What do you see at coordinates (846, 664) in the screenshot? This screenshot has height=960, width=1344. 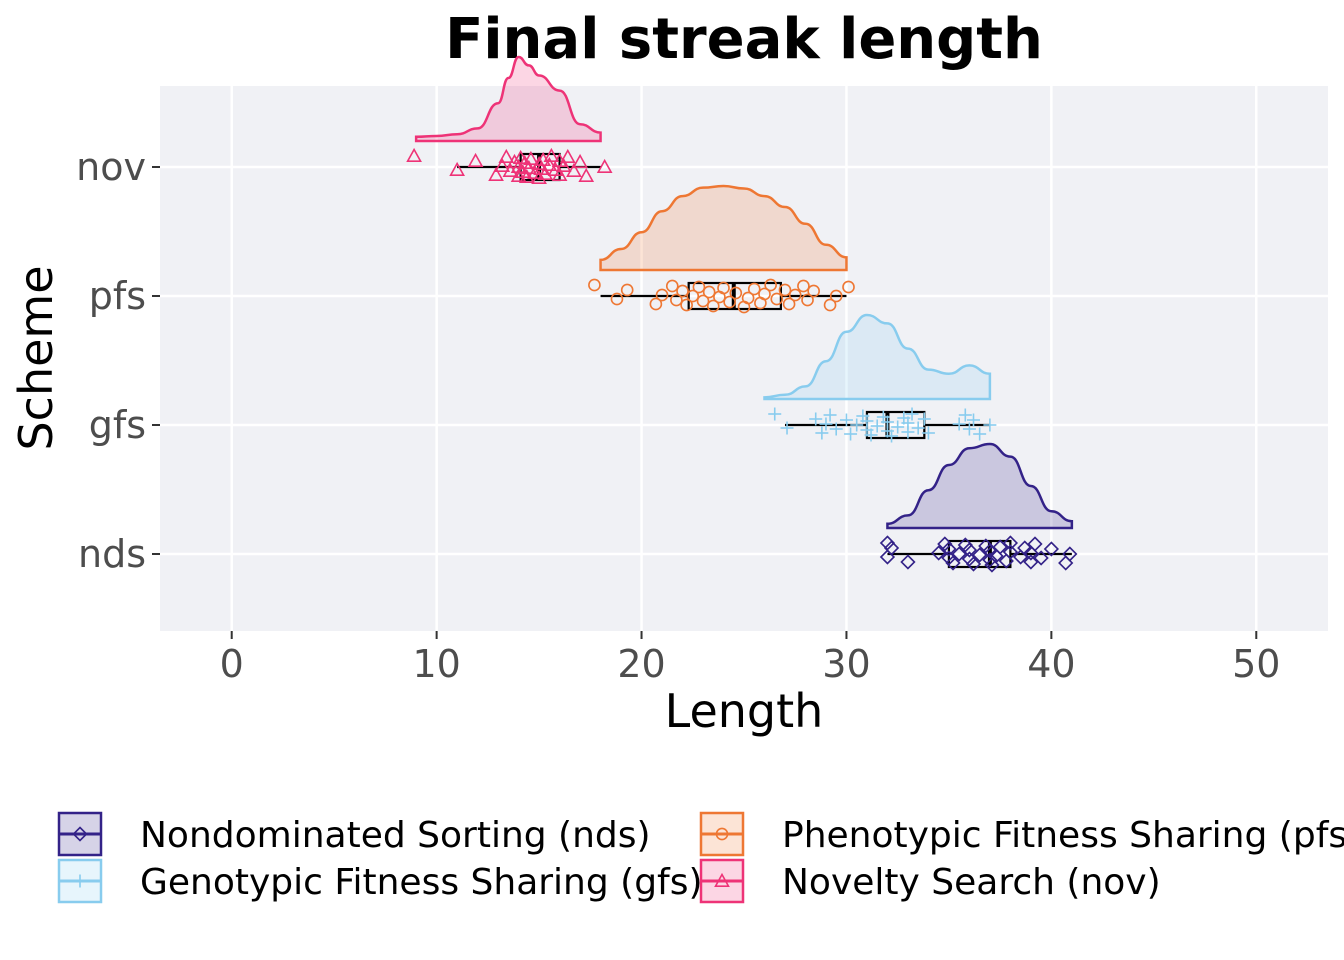 I see `x-tick-label: 30` at bounding box center [846, 664].